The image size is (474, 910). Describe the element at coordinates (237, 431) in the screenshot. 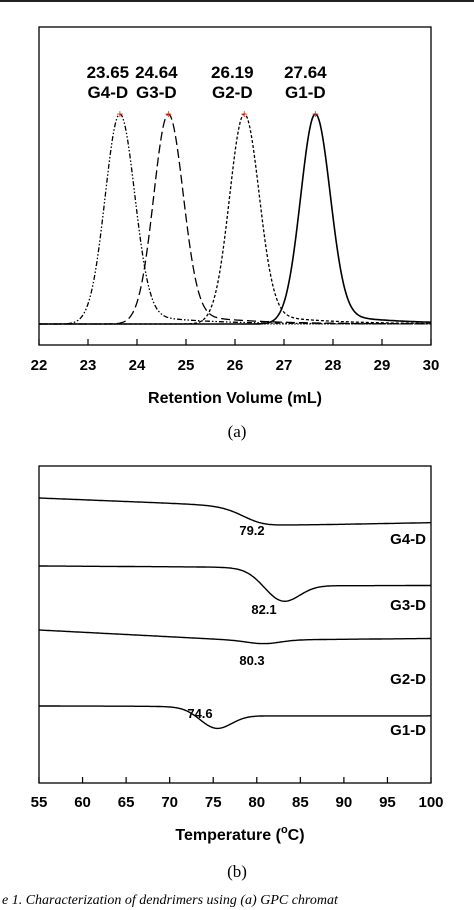

I see `gpc-panel-label: (a)` at that location.